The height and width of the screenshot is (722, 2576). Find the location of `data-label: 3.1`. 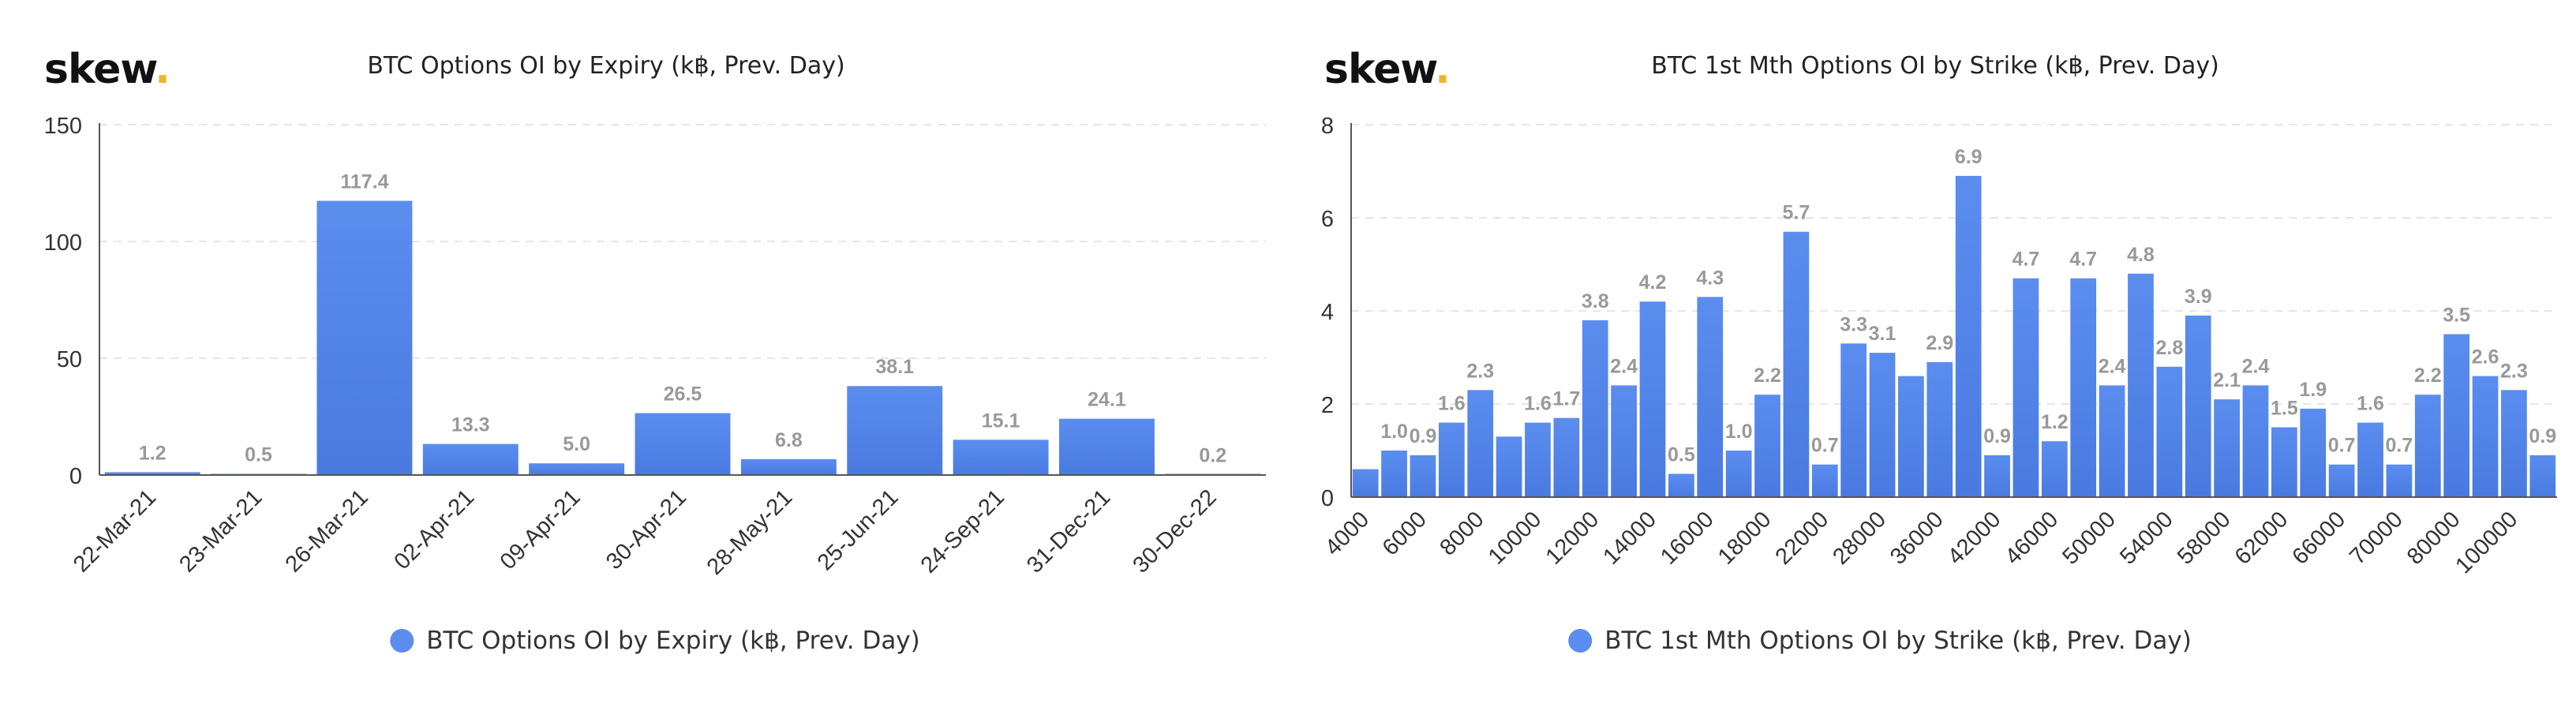

data-label: 3.1 is located at coordinates (1882, 334).